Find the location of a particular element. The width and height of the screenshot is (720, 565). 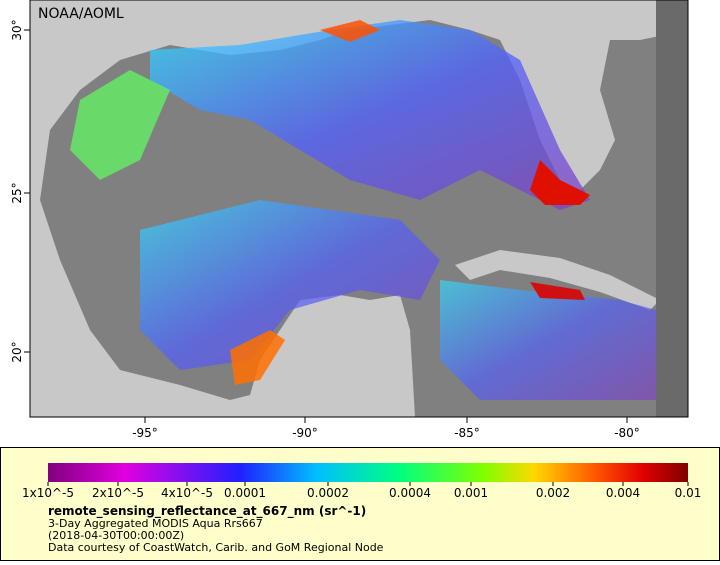

land-cuba is located at coordinates (557, 280).